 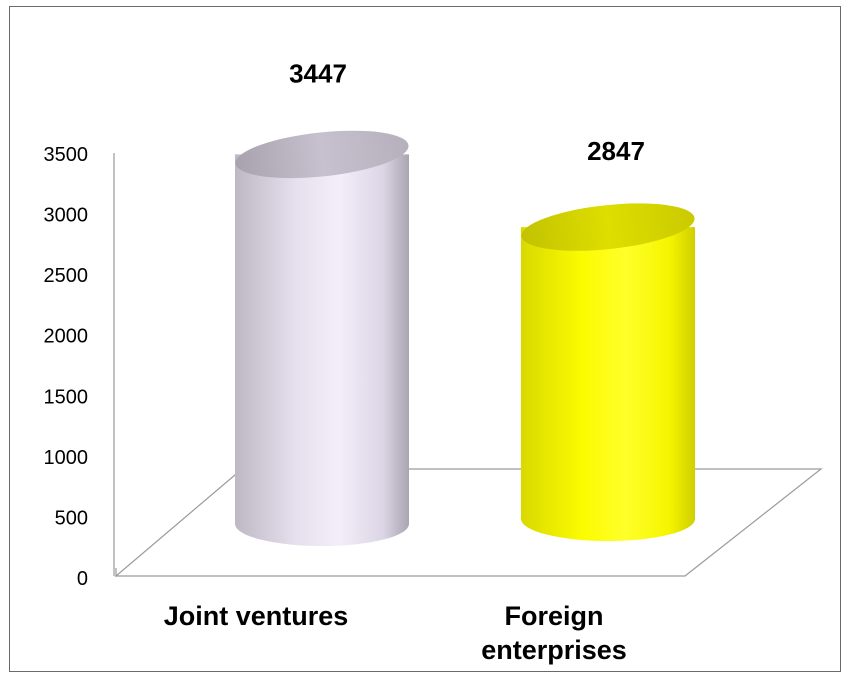 I want to click on floor-plane, so click(x=468, y=522).